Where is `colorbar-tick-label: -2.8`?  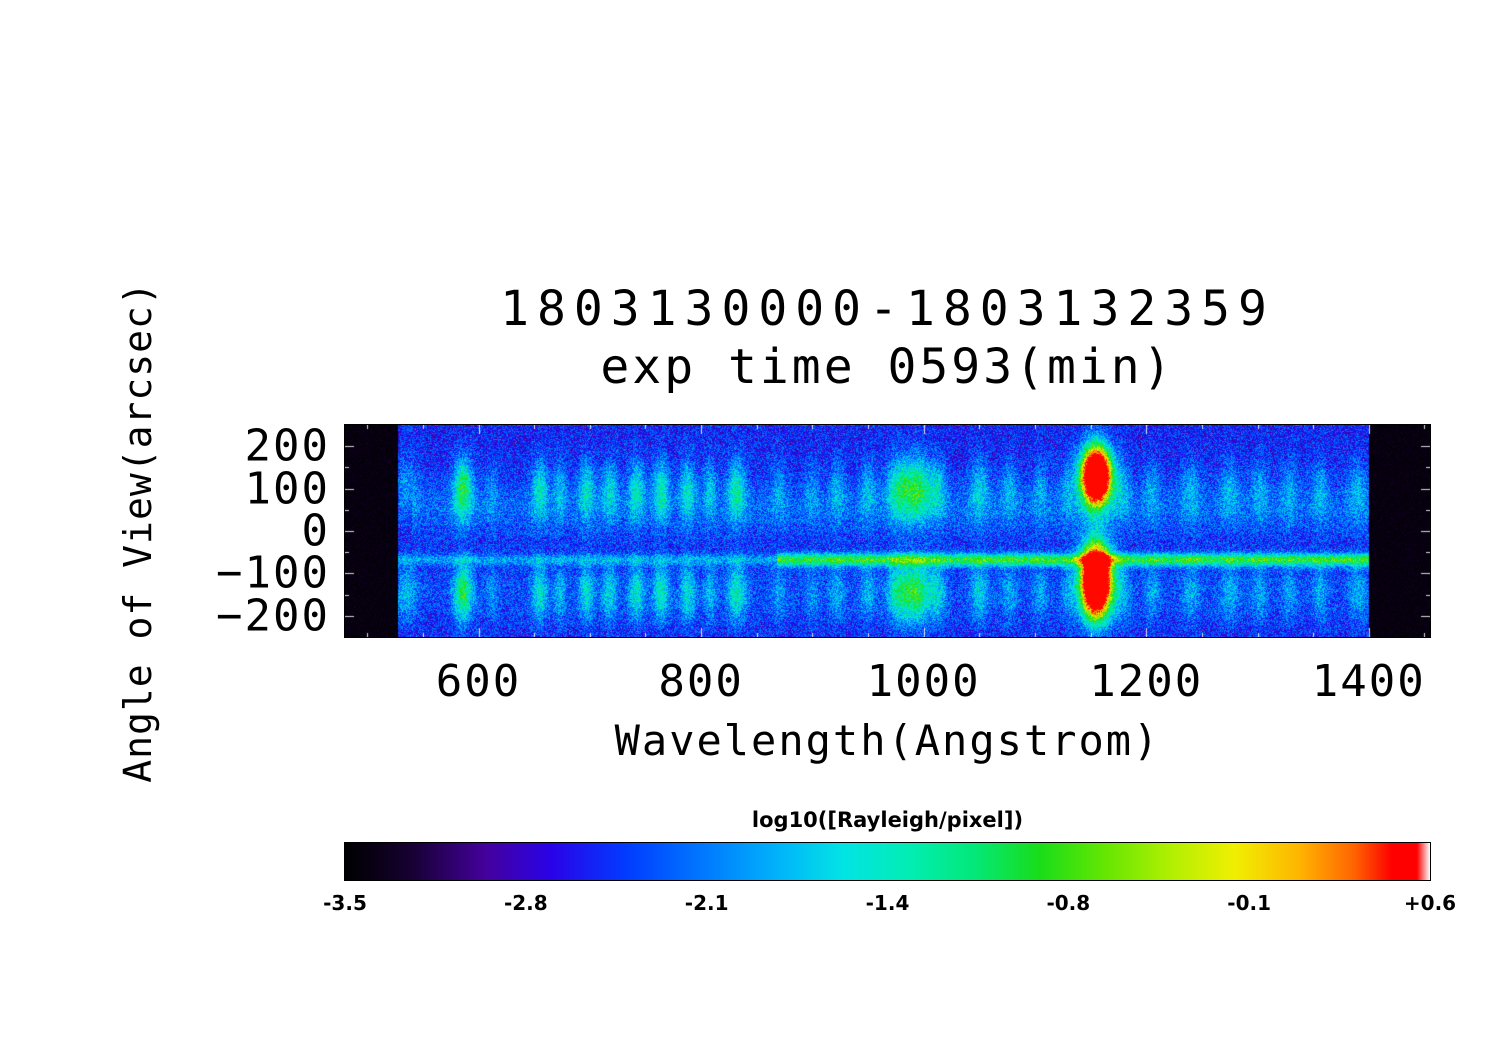
colorbar-tick-label: -2.8 is located at coordinates (525, 903).